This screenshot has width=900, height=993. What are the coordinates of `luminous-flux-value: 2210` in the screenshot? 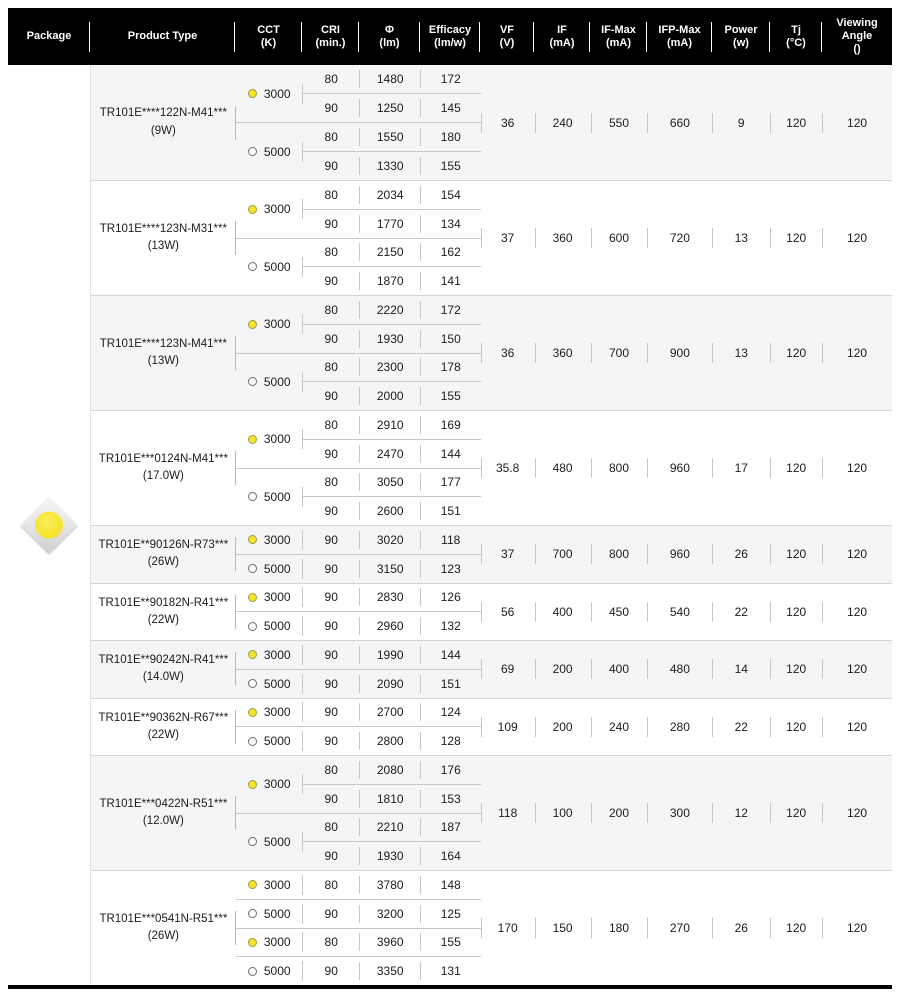 It's located at (390, 828).